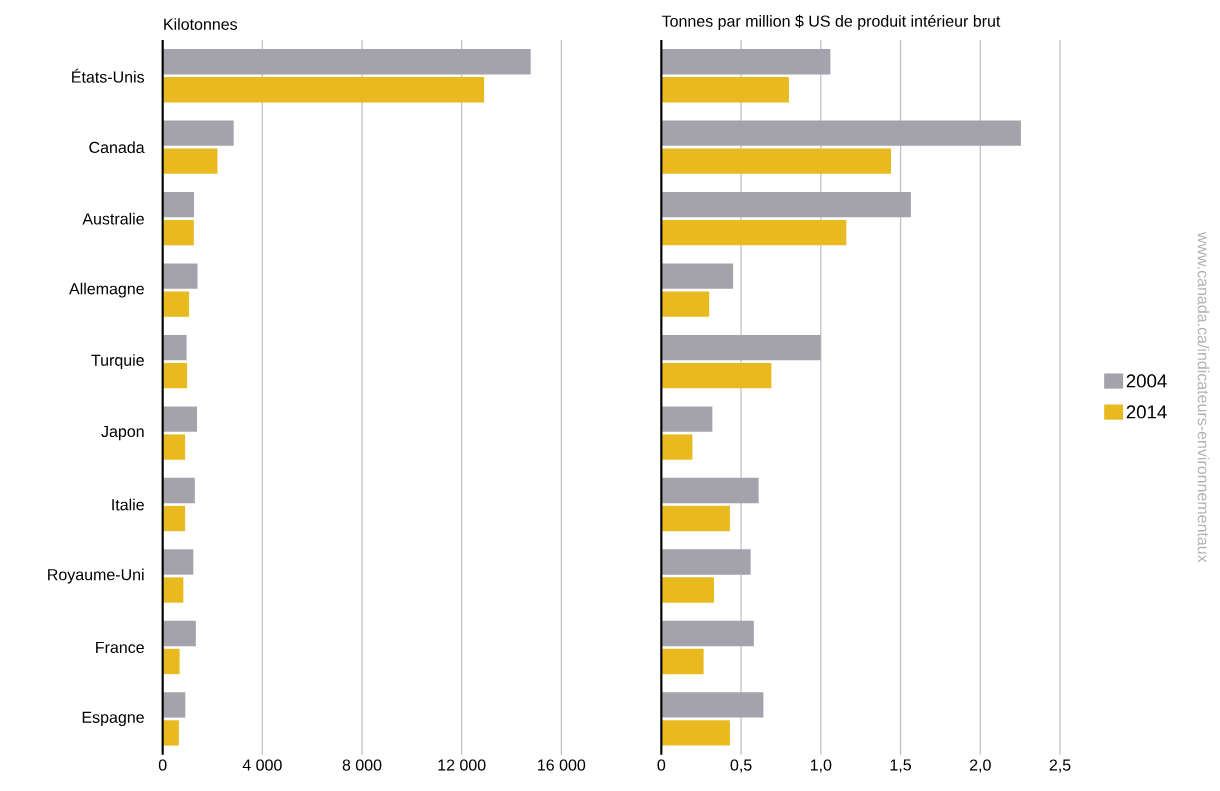 The image size is (1220, 791). What do you see at coordinates (900, 766) in the screenshot?
I see `x-tick-label: 1,5` at bounding box center [900, 766].